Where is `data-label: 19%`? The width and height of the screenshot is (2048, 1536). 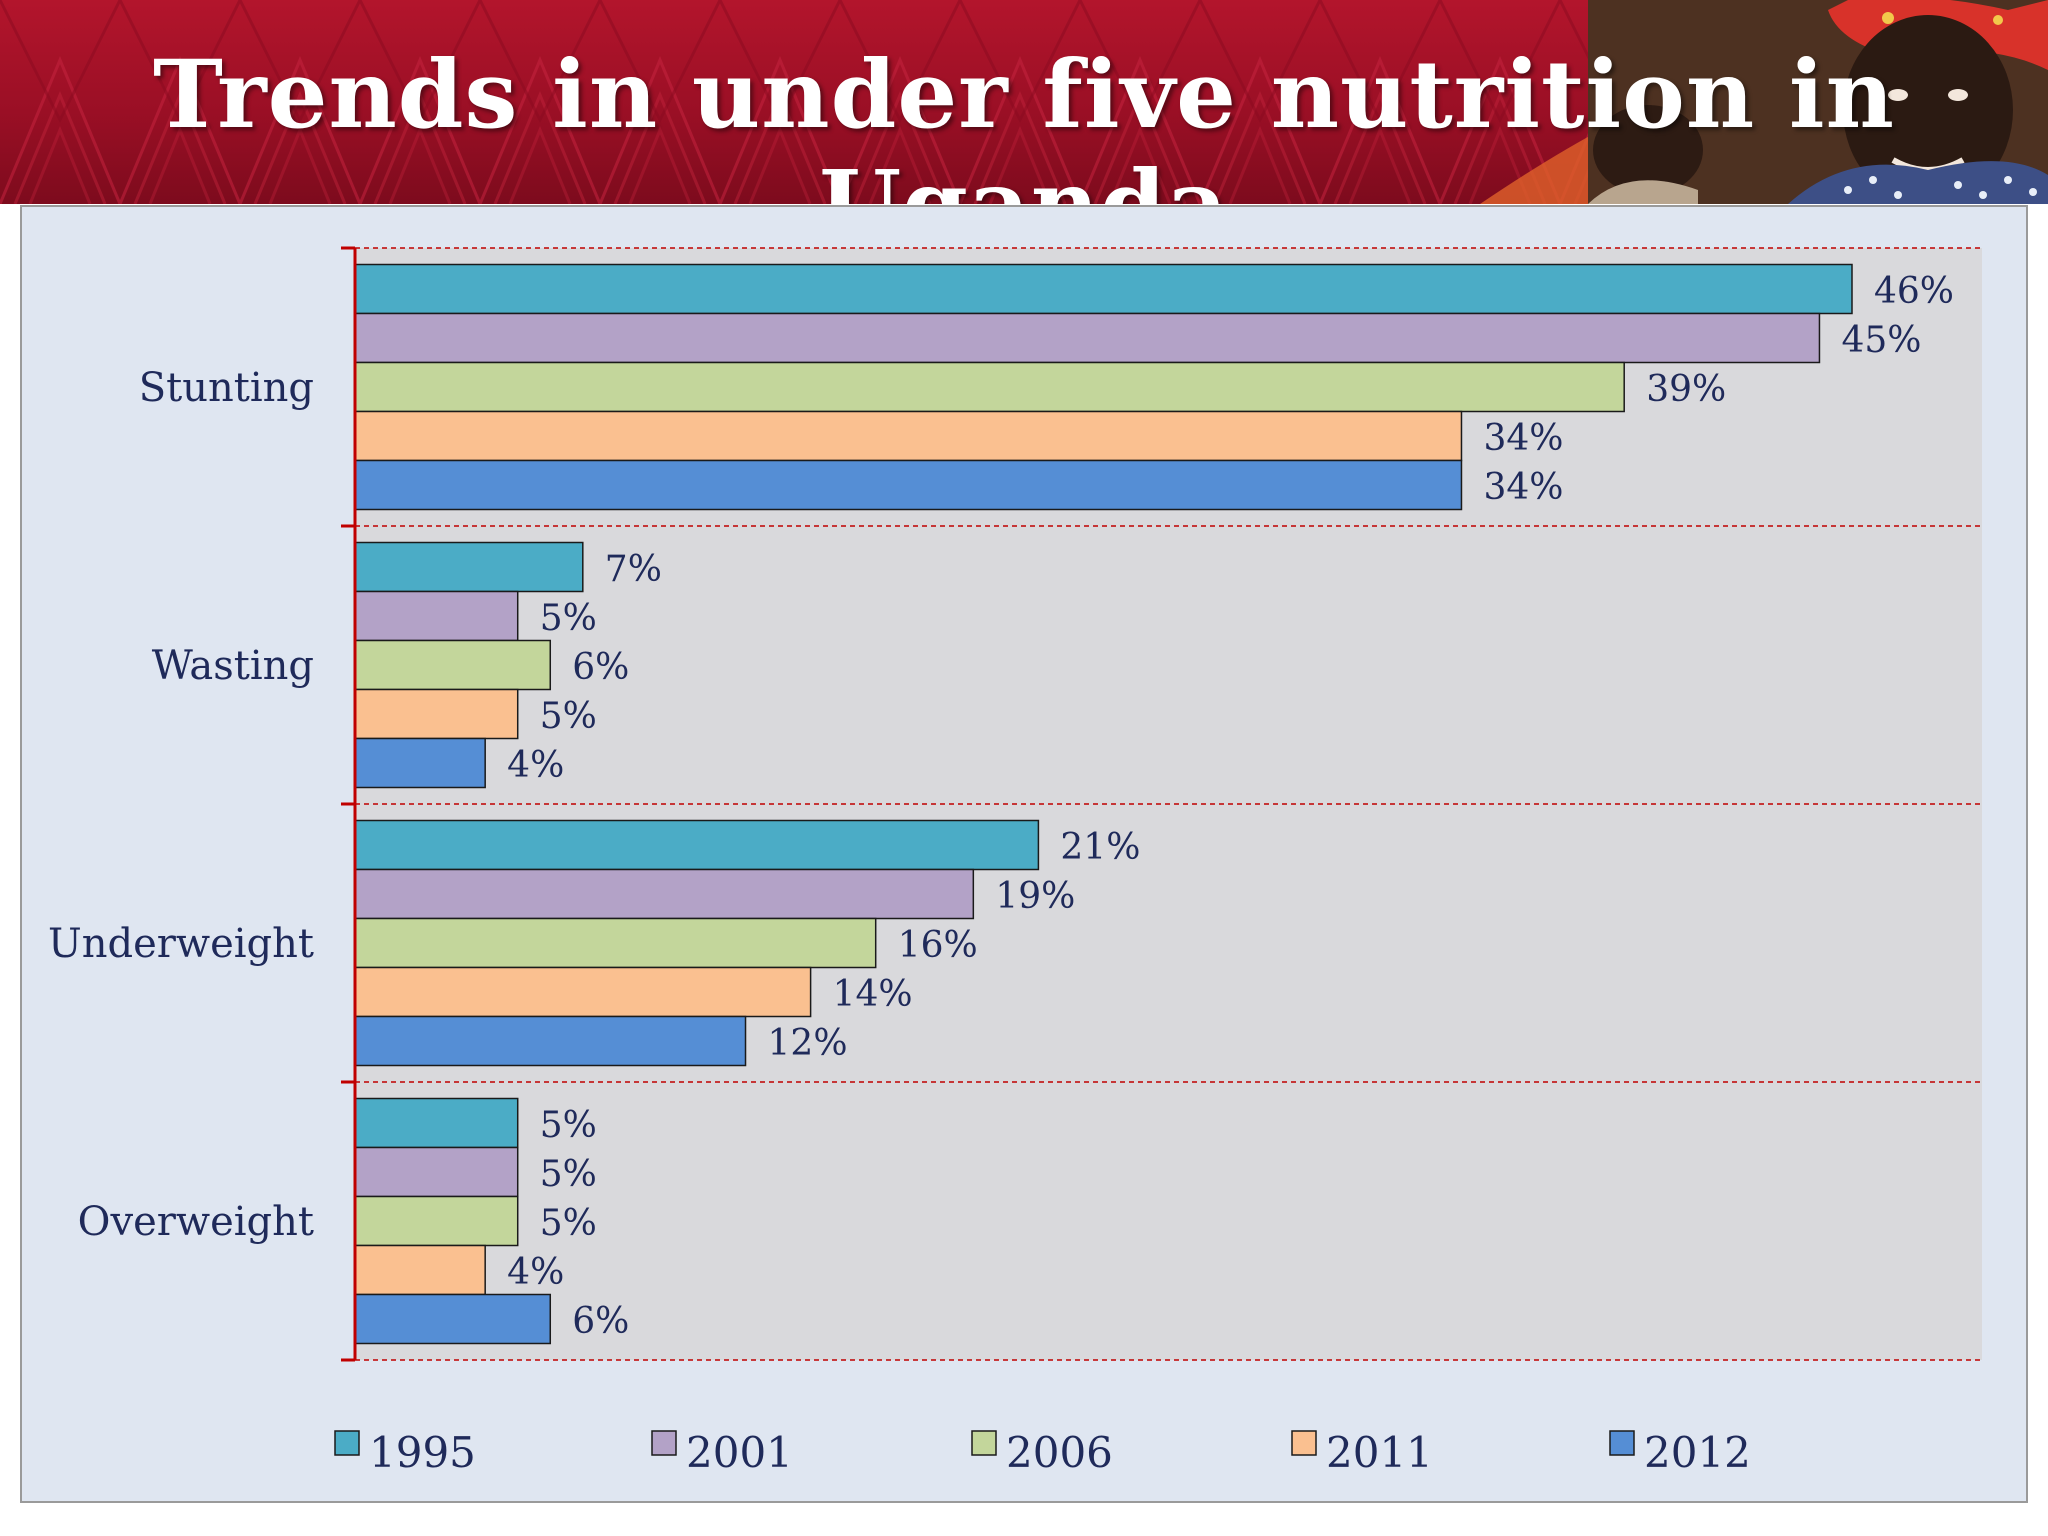 data-label: 19% is located at coordinates (1035, 896).